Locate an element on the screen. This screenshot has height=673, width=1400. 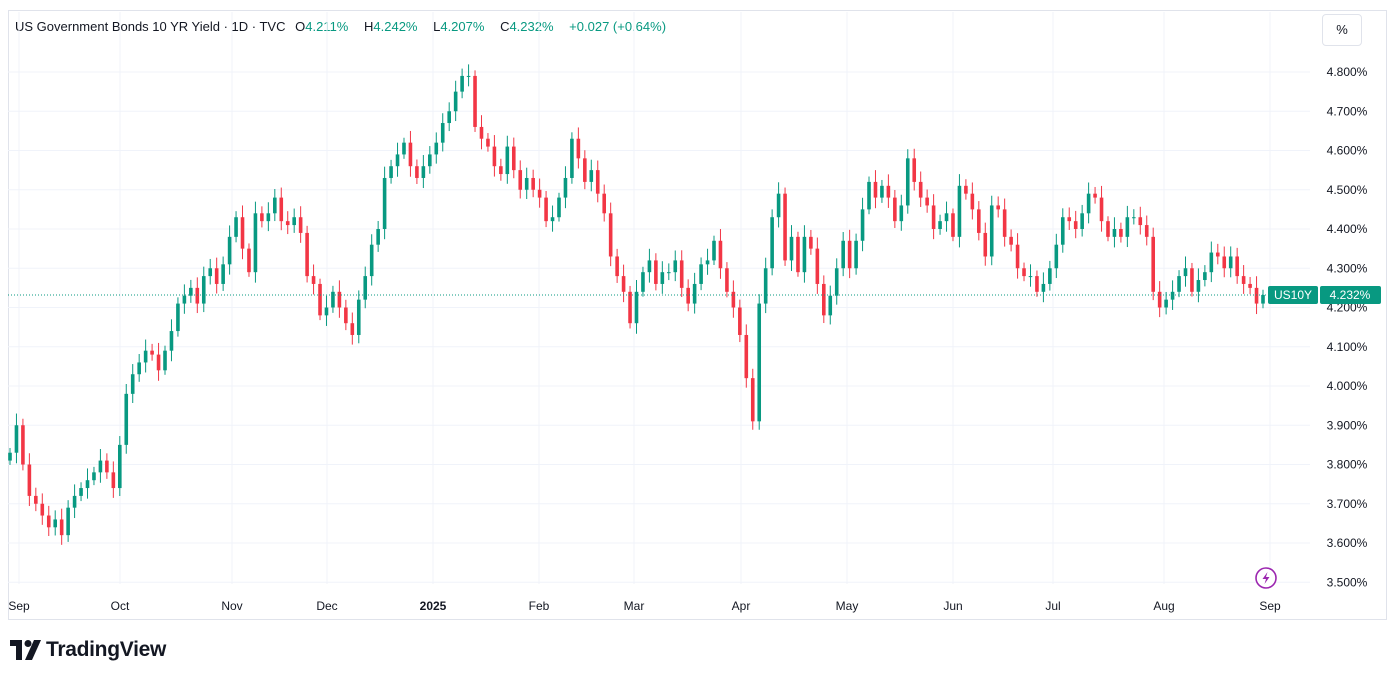
low-value: 4.207% is located at coordinates (462, 26).